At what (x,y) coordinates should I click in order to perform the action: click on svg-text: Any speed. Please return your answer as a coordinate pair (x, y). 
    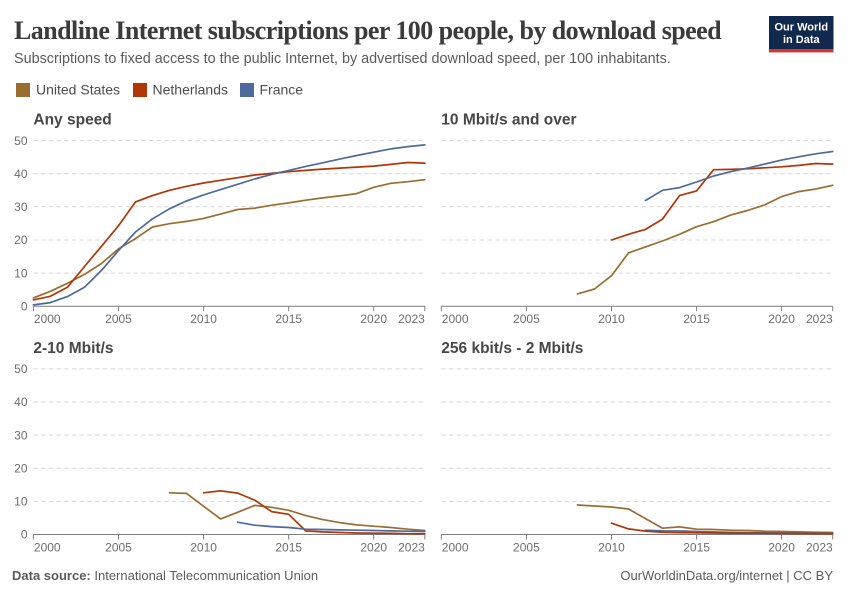
    Looking at the image, I should click on (72, 120).